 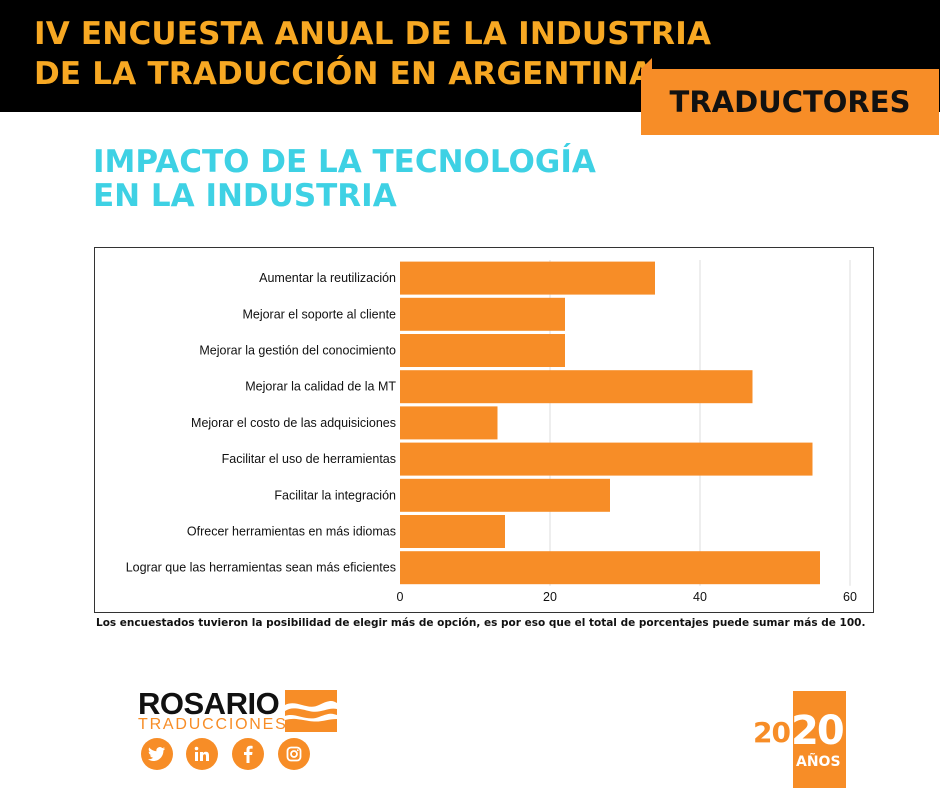 I want to click on logo-subtitle: TRADUCCIONES, so click(x=213, y=724).